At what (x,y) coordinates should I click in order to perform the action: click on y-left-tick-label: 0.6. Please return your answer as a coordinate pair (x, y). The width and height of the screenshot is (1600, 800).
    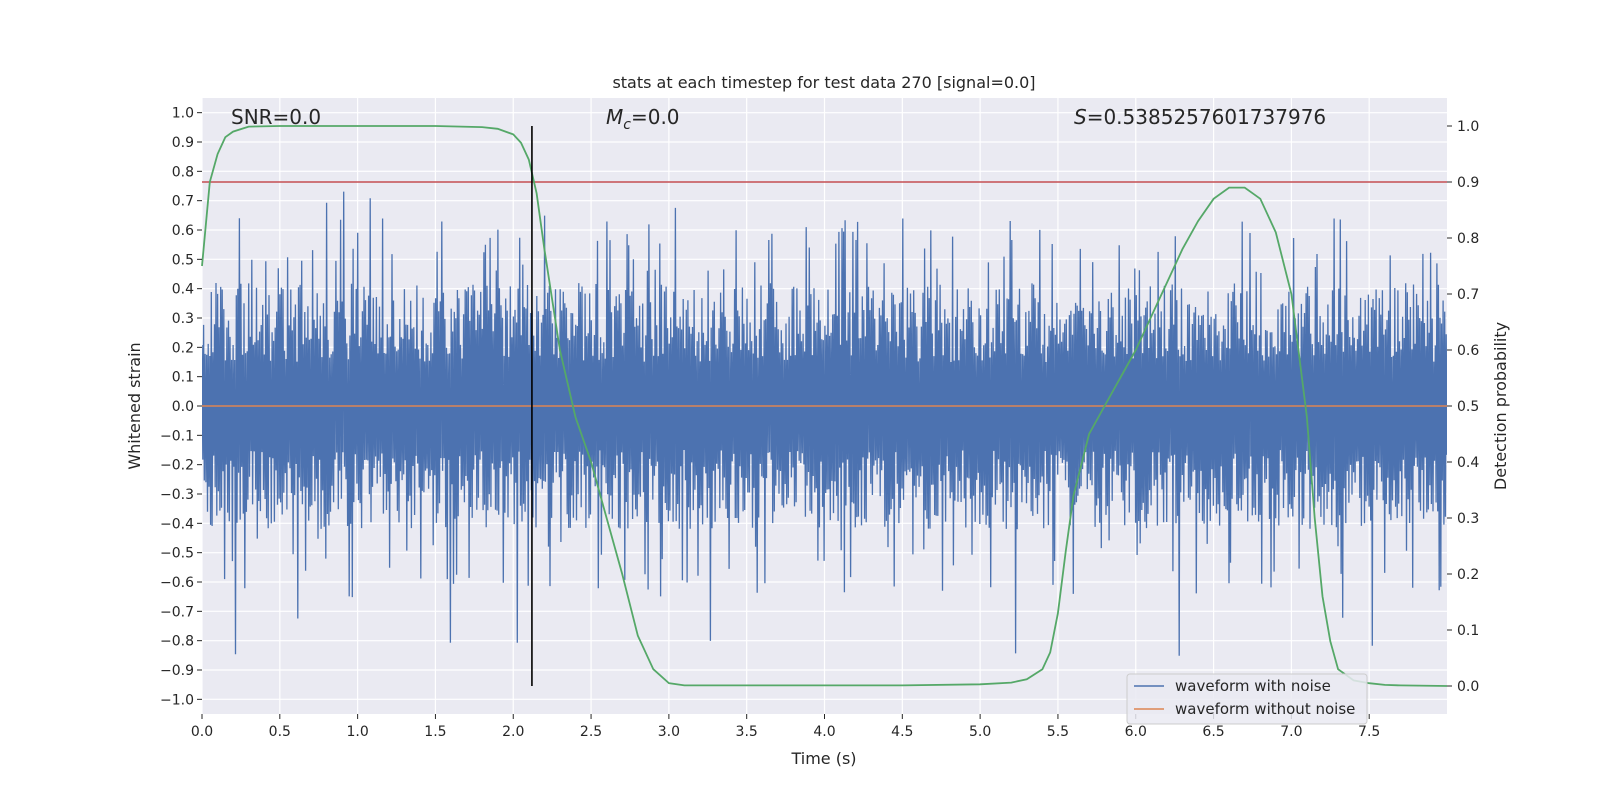
    Looking at the image, I should click on (183, 231).